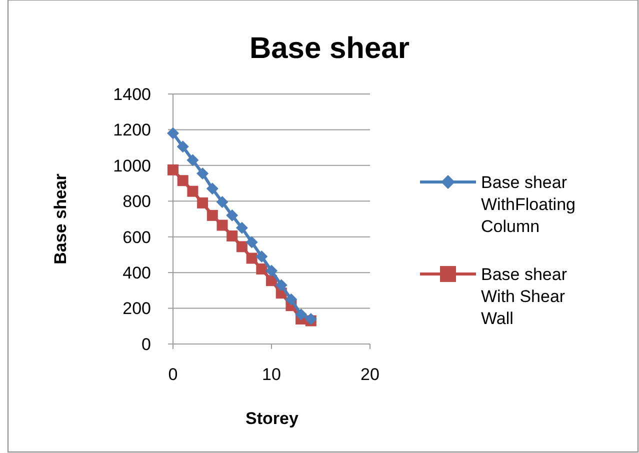 The height and width of the screenshot is (453, 639). I want to click on x-tick-label: 0, so click(173, 374).